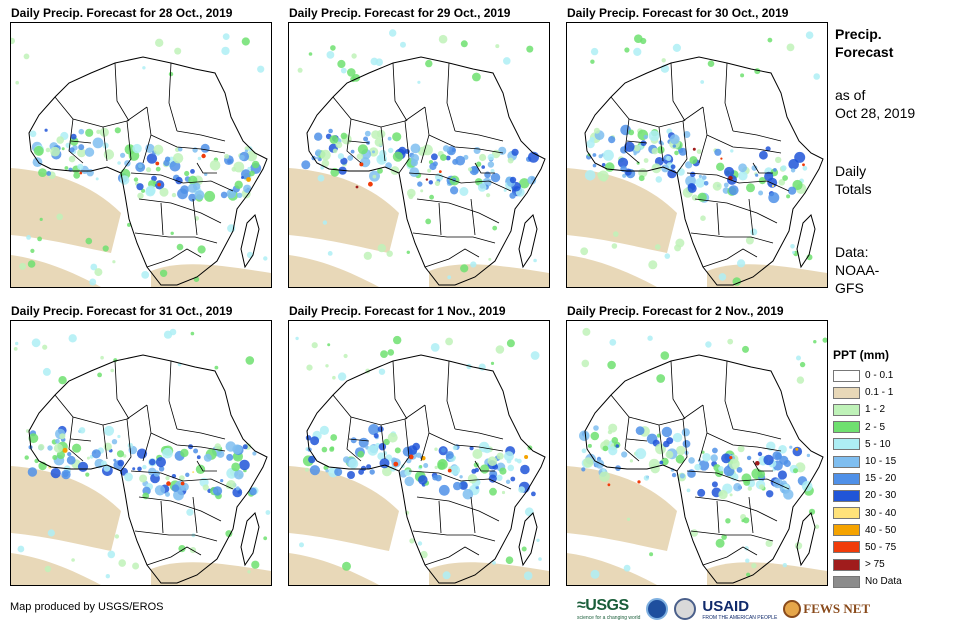  I want to click on legend-label: 2 - 5, so click(875, 427).